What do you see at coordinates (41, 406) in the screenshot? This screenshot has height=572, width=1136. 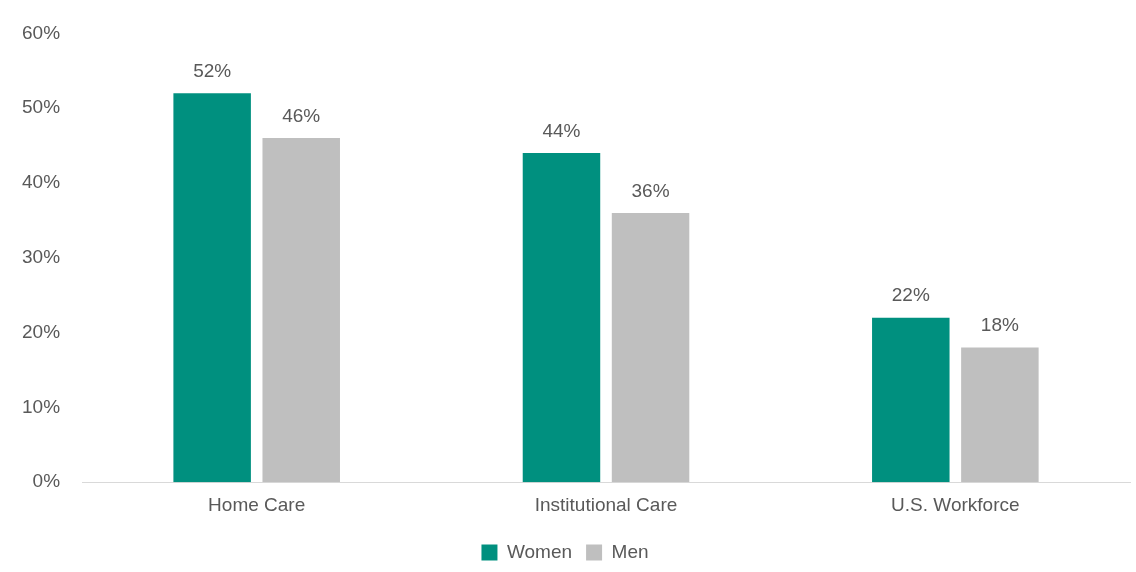 I see `y-tick-label: 10%` at bounding box center [41, 406].